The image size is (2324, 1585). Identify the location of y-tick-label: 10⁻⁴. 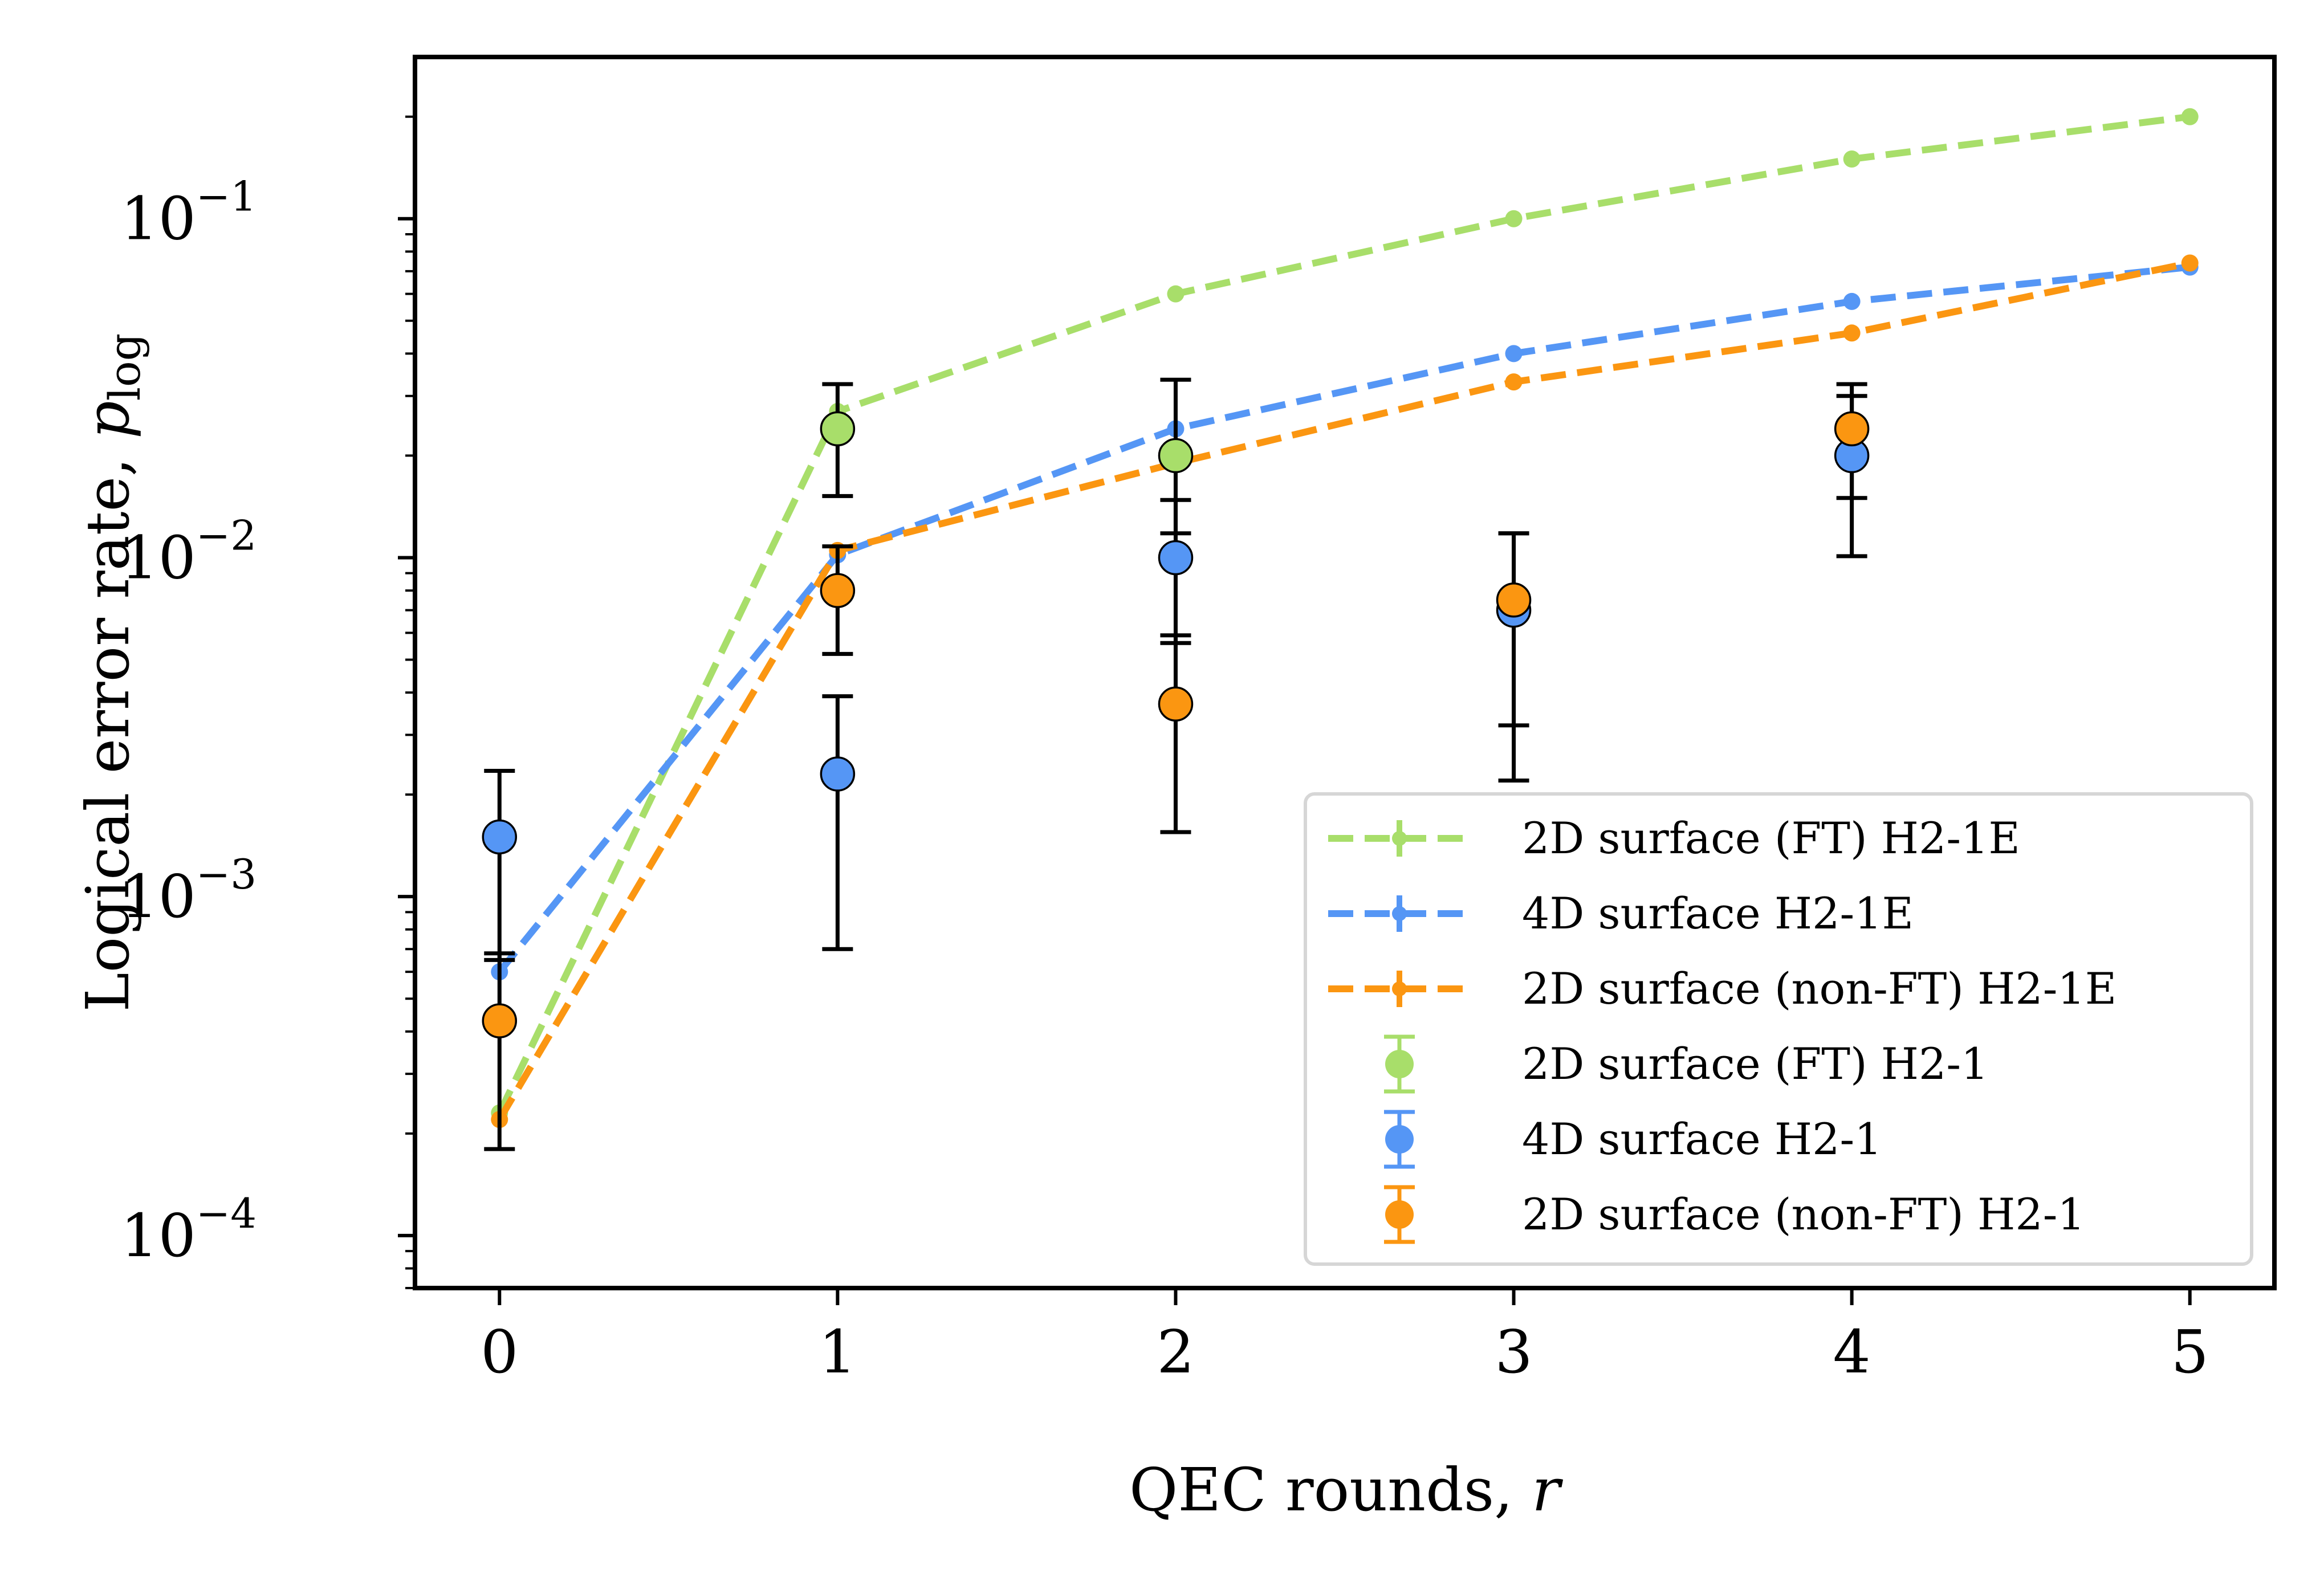
(189, 1229).